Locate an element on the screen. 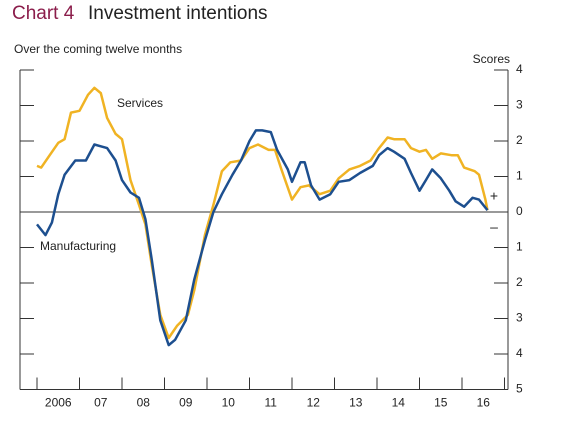 The height and width of the screenshot is (423, 564). legend-label: Manufacturing is located at coordinates (78, 246).